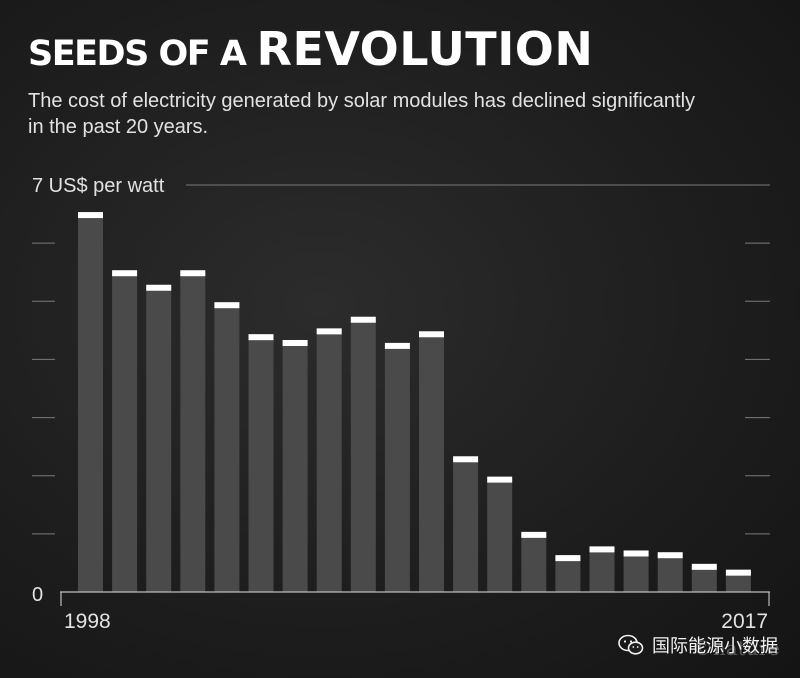 The height and width of the screenshot is (678, 800). Describe the element at coordinates (137, 54) in the screenshot. I see `title-prefix: SEEDS OF A` at that location.